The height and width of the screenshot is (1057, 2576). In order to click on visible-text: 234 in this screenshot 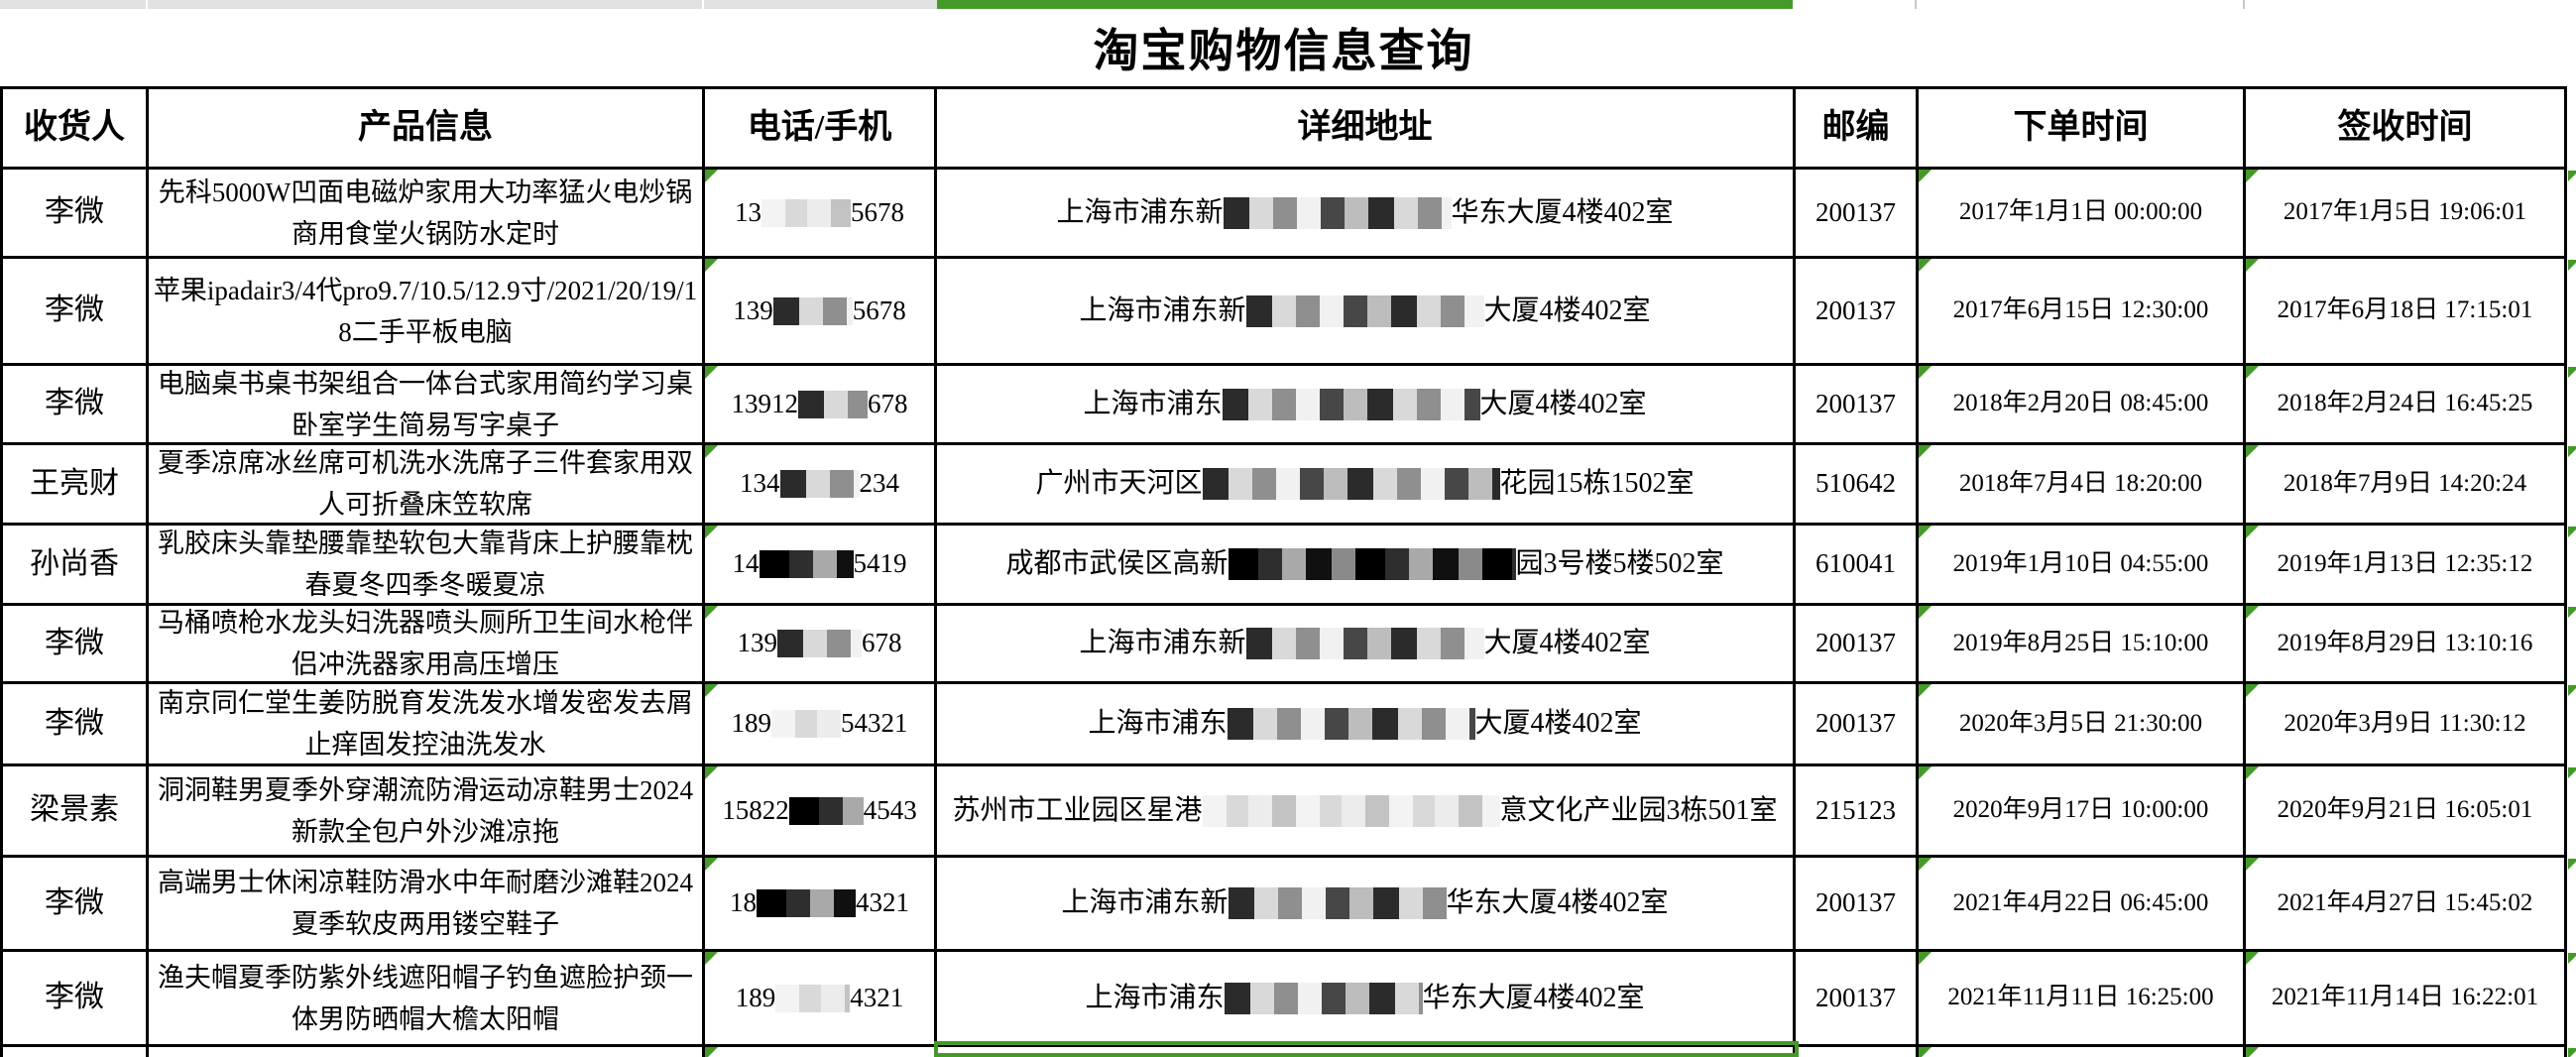, I will do `click(879, 483)`.